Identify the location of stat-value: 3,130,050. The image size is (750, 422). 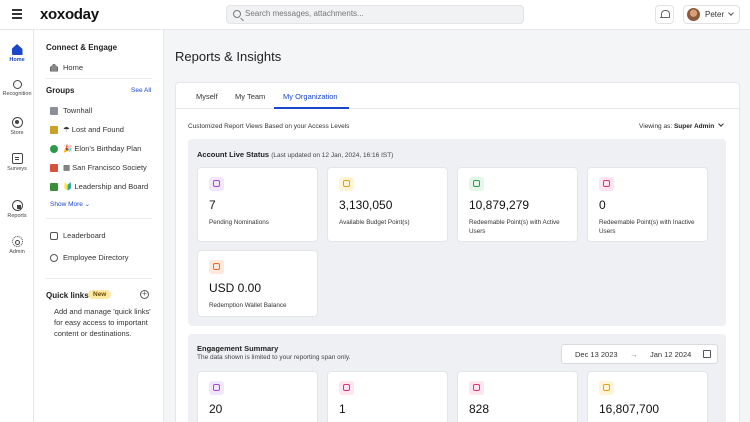
(366, 205).